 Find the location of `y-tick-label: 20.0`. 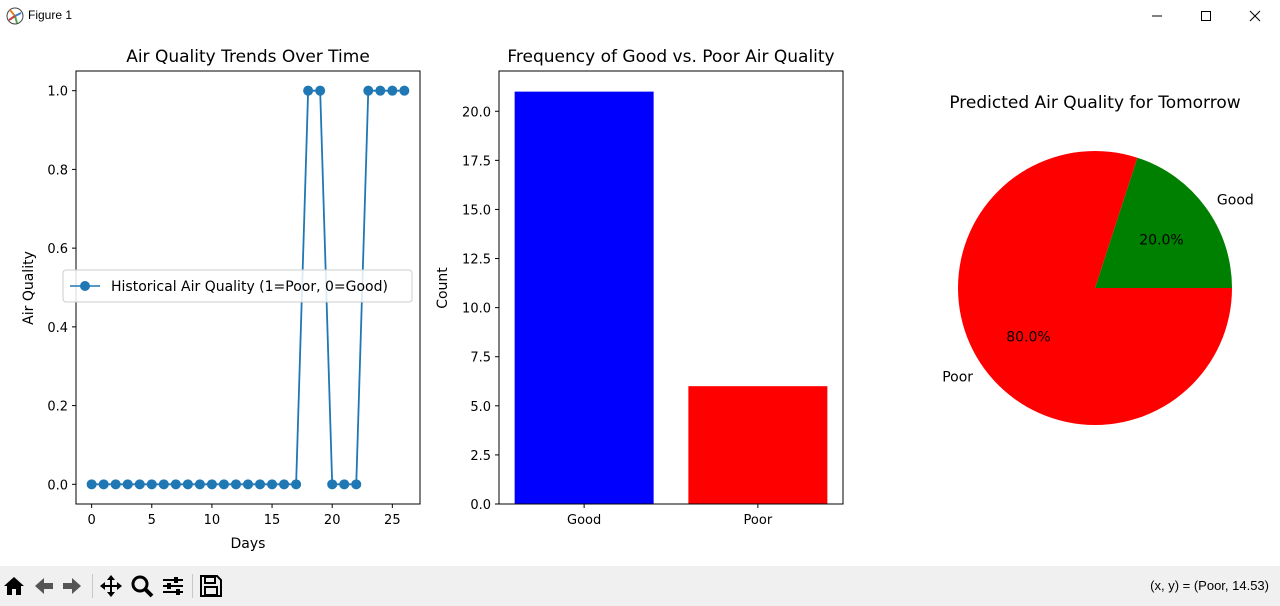

y-tick-label: 20.0 is located at coordinates (476, 112).